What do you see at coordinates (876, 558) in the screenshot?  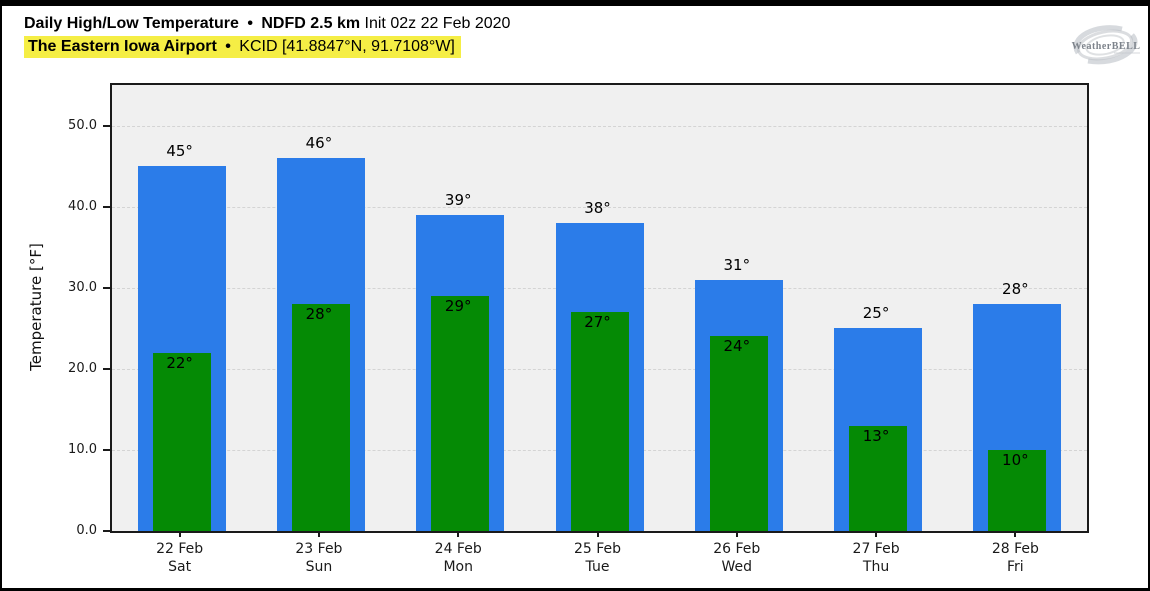 I see `x-tick-label: 27 Feb Thu` at bounding box center [876, 558].